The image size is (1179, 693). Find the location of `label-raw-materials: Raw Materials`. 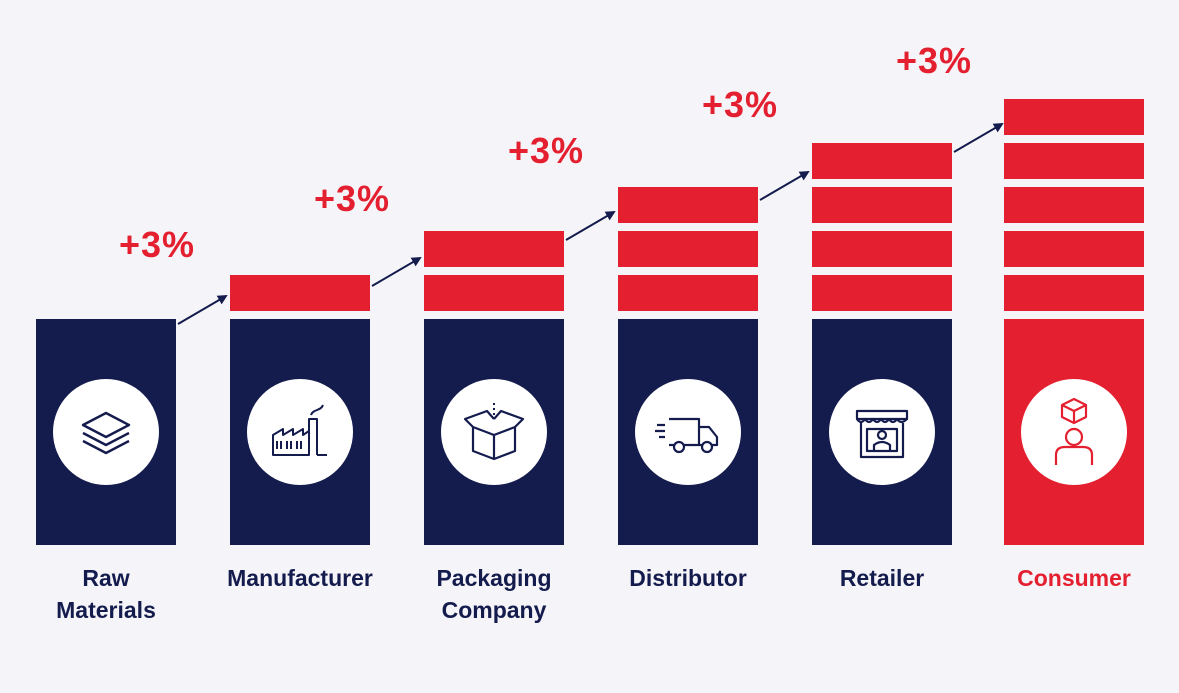

label-raw-materials: Raw Materials is located at coordinates (106, 594).